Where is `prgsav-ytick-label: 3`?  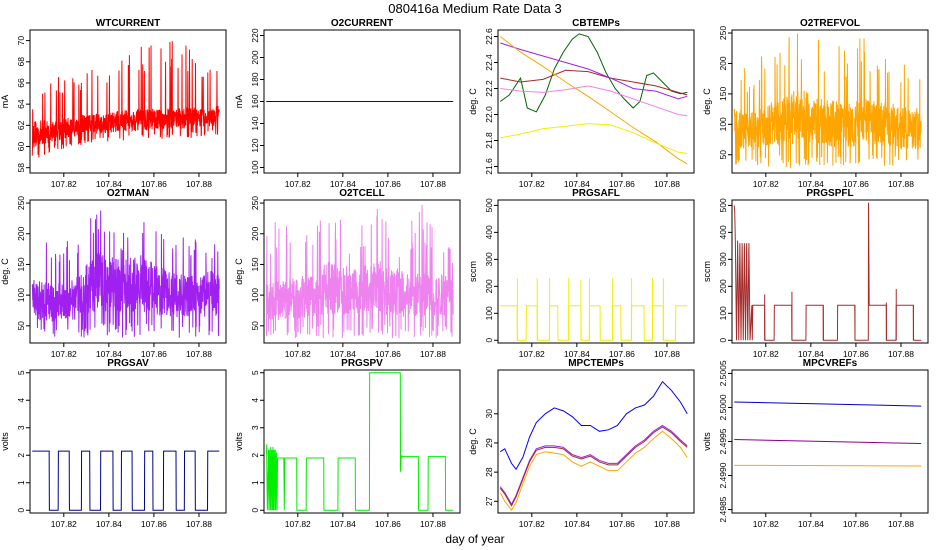
prgsav-ytick-label: 3 is located at coordinates (21, 427).